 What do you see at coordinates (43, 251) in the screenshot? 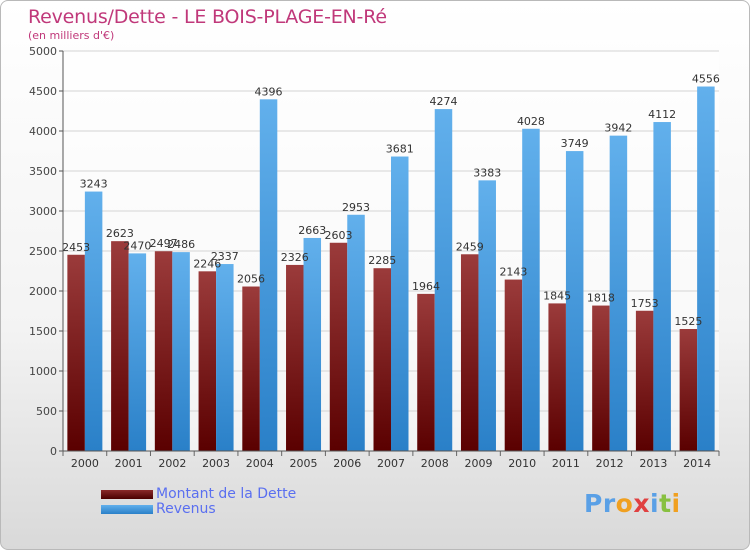
I see `y-tick-label: 2500` at bounding box center [43, 251].